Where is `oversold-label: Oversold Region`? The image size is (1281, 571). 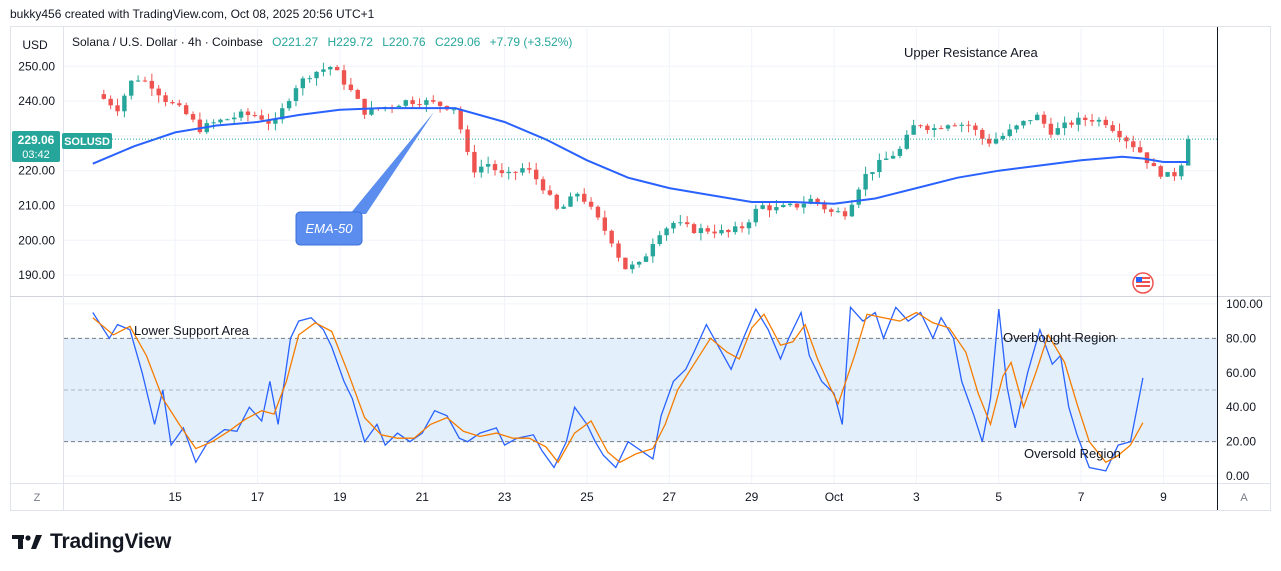 oversold-label: Oversold Region is located at coordinates (1072, 453).